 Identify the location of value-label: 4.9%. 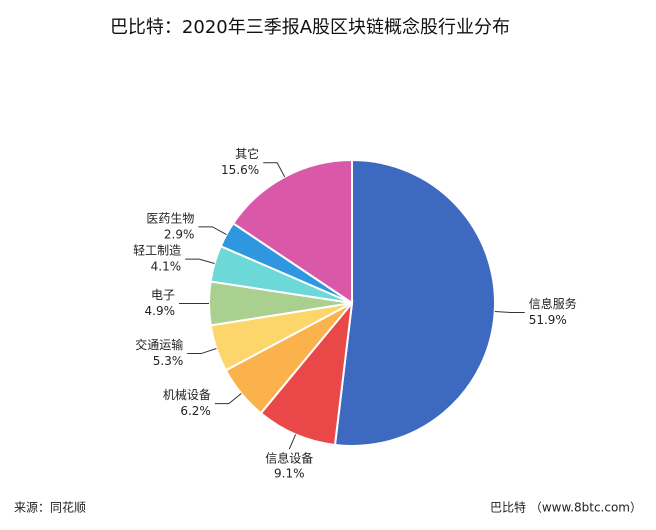
(160, 311).